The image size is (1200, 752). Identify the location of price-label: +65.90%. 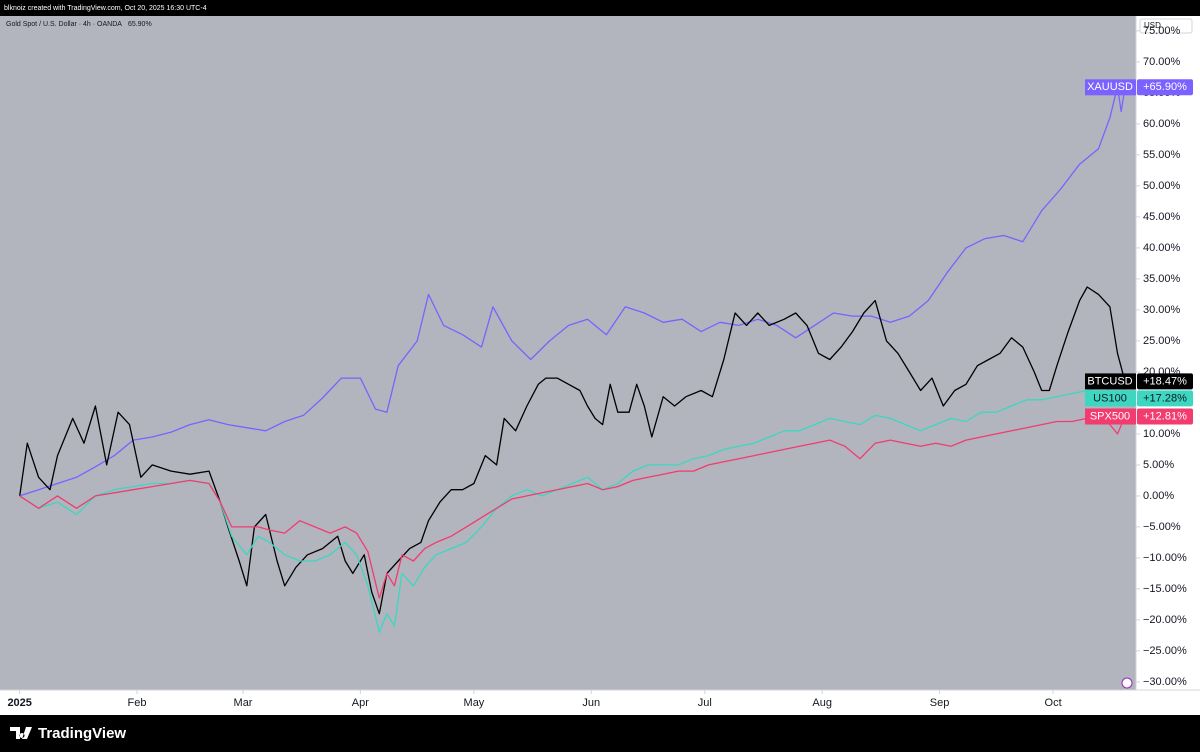
(1165, 87).